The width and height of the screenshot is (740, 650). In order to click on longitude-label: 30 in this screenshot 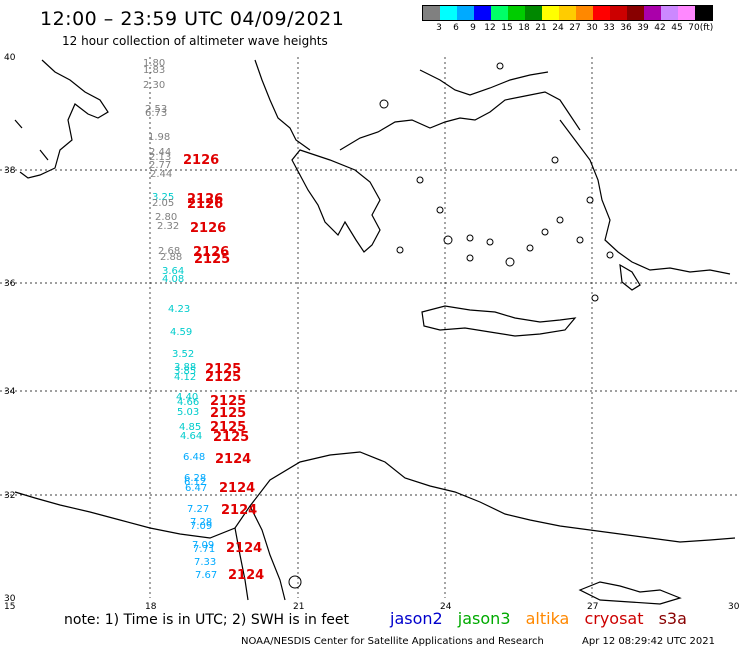, I will do `click(734, 607)`.